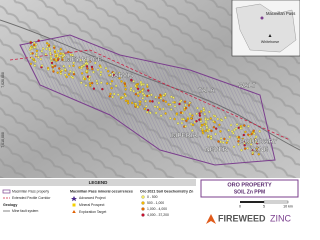 The width and height of the screenshot is (320, 240). I want to click on coordinate-label: 7,020,000, so click(3, 80).